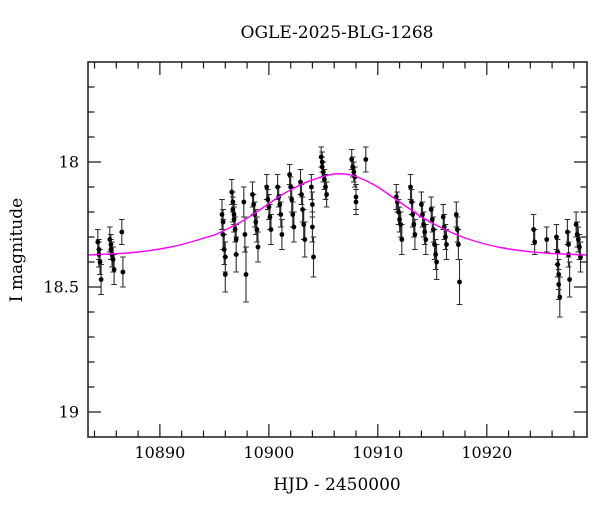 Image resolution: width=600 pixels, height=516 pixels. I want to click on x-tick-label: 10900, so click(268, 452).